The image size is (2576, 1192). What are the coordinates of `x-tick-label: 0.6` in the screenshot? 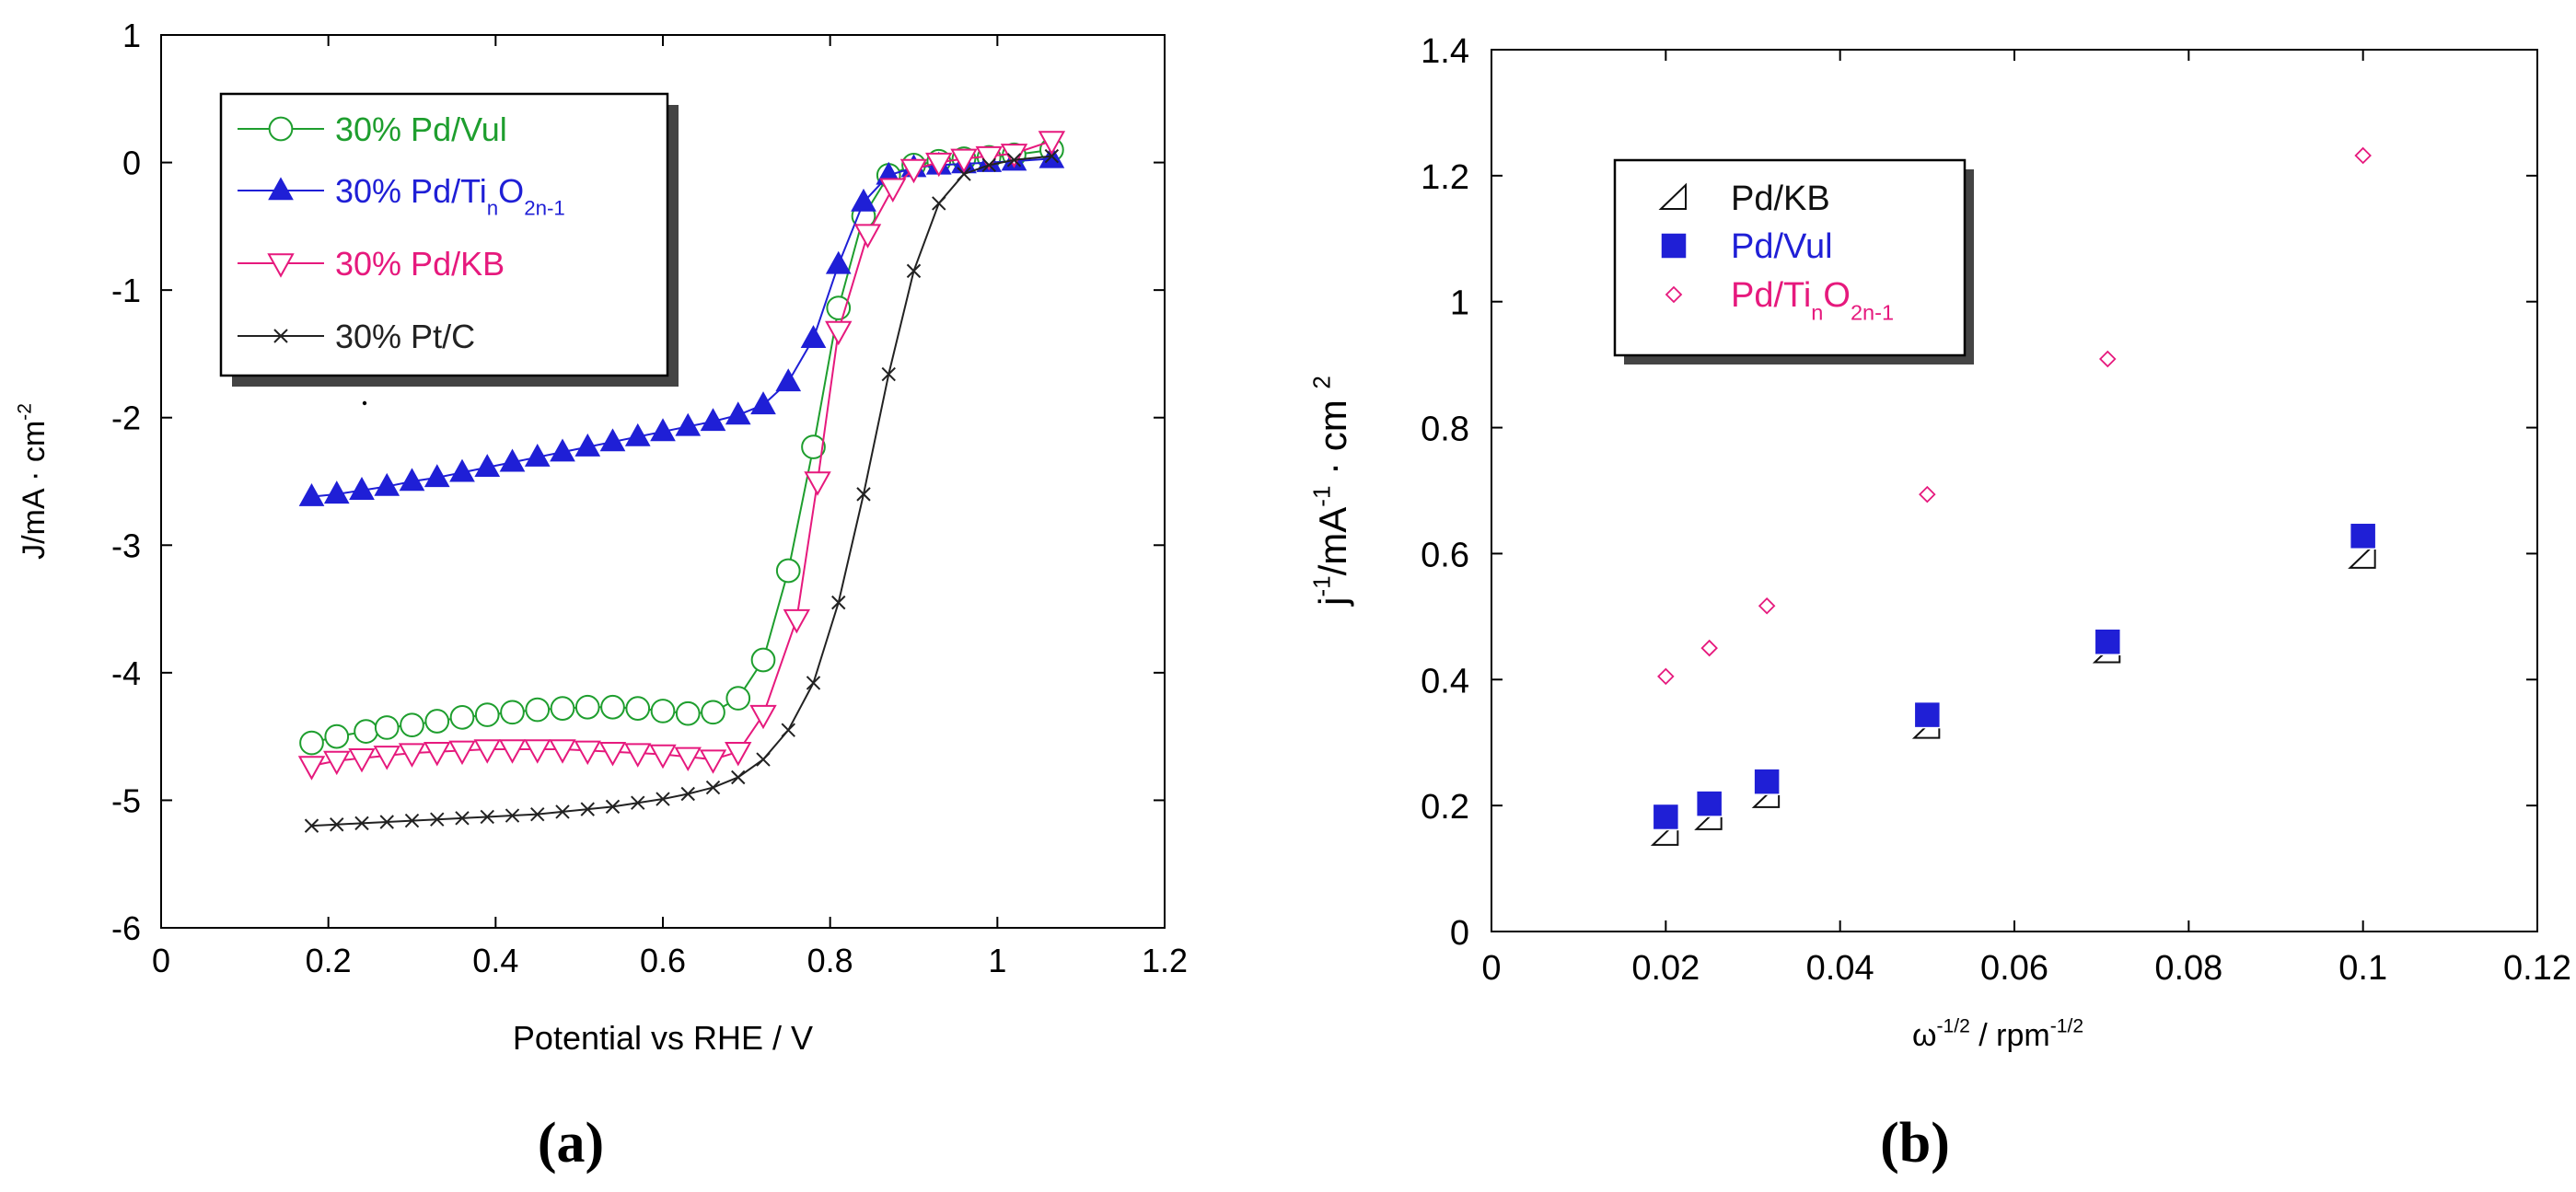 It's located at (663, 961).